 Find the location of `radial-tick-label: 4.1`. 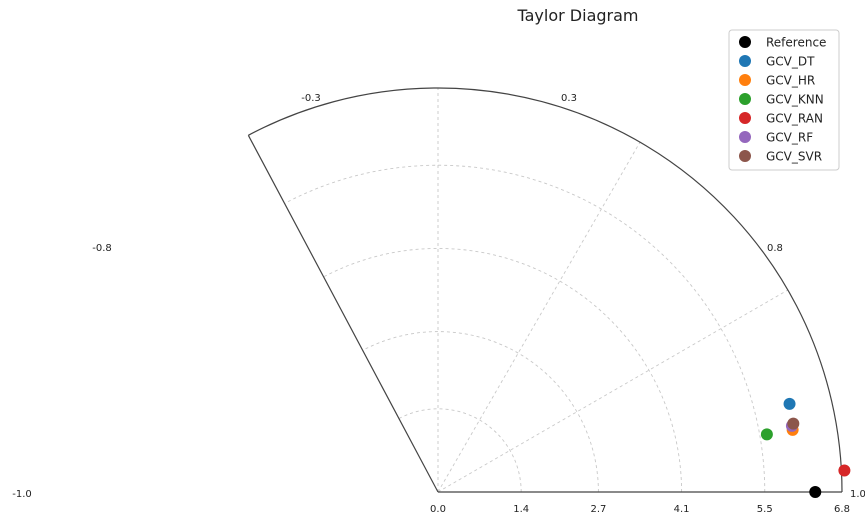

radial-tick-label: 4.1 is located at coordinates (682, 509).